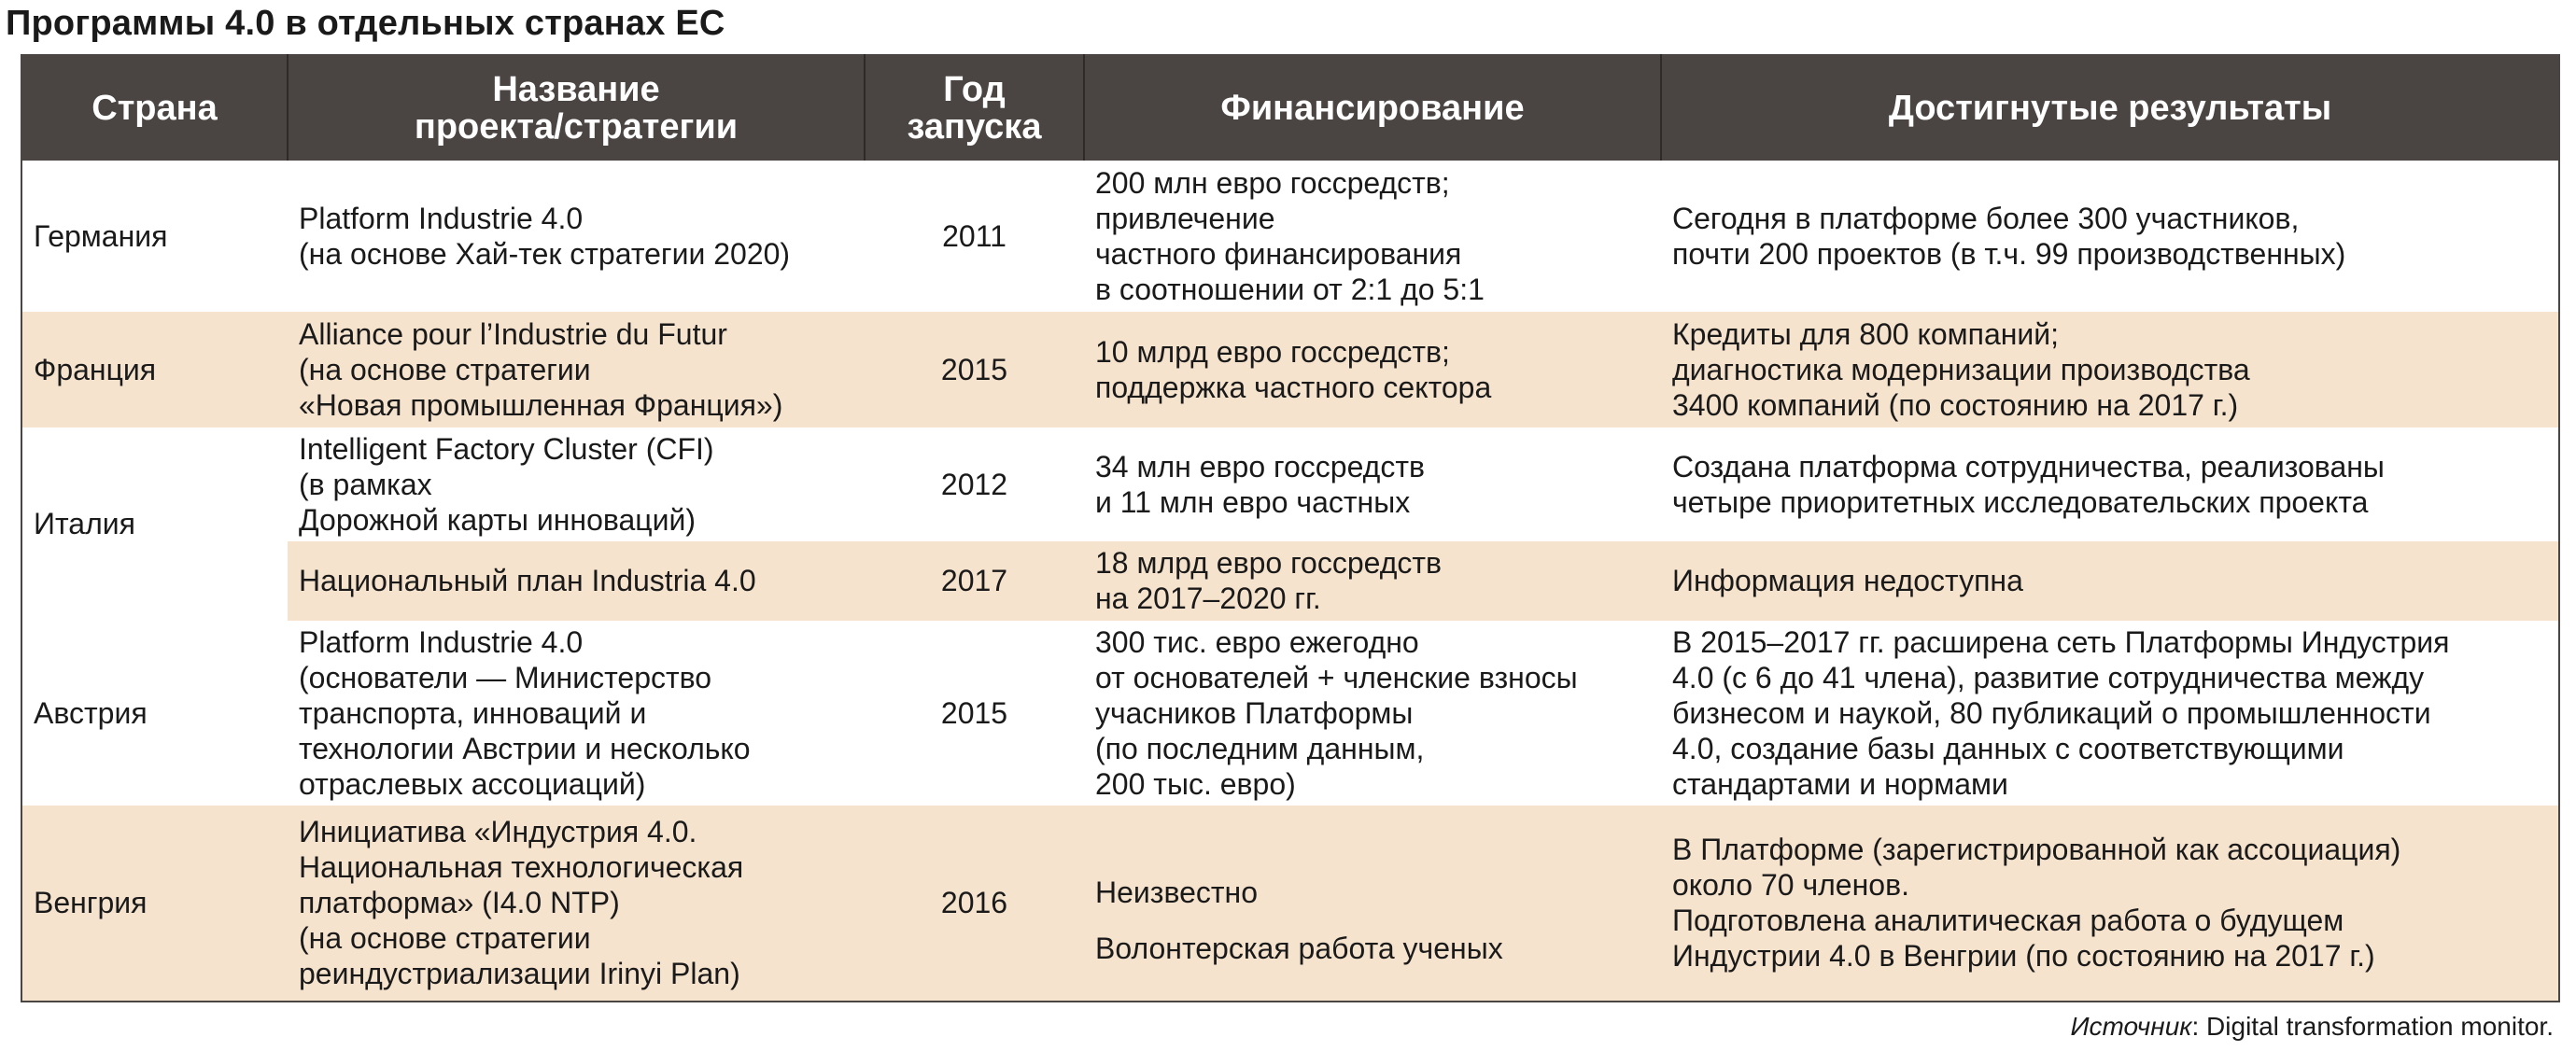 The width and height of the screenshot is (2576, 1051). I want to click on header-project: Название проекта/стратегии, so click(577, 108).